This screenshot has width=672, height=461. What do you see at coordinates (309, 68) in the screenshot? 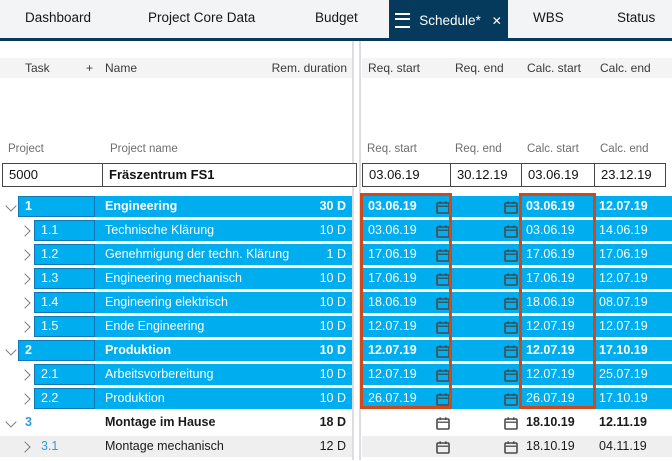
I see `column-header-rem-duration: Rem. duration` at bounding box center [309, 68].